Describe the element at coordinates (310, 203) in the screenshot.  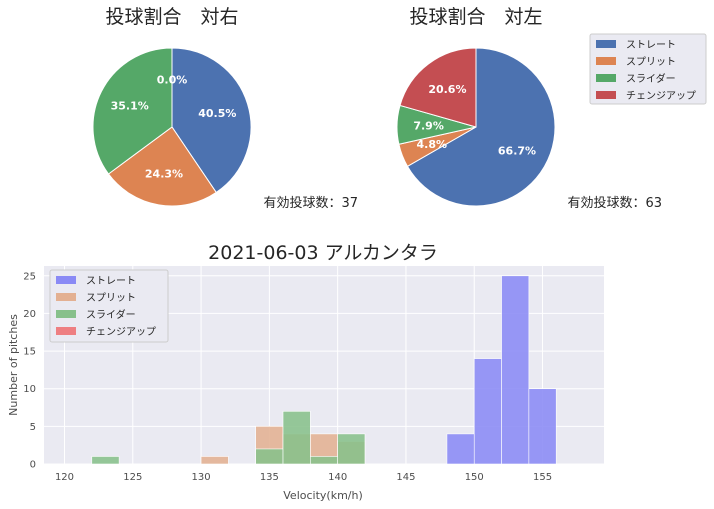
I see `pie-right-count: 有効投球数：37` at that location.